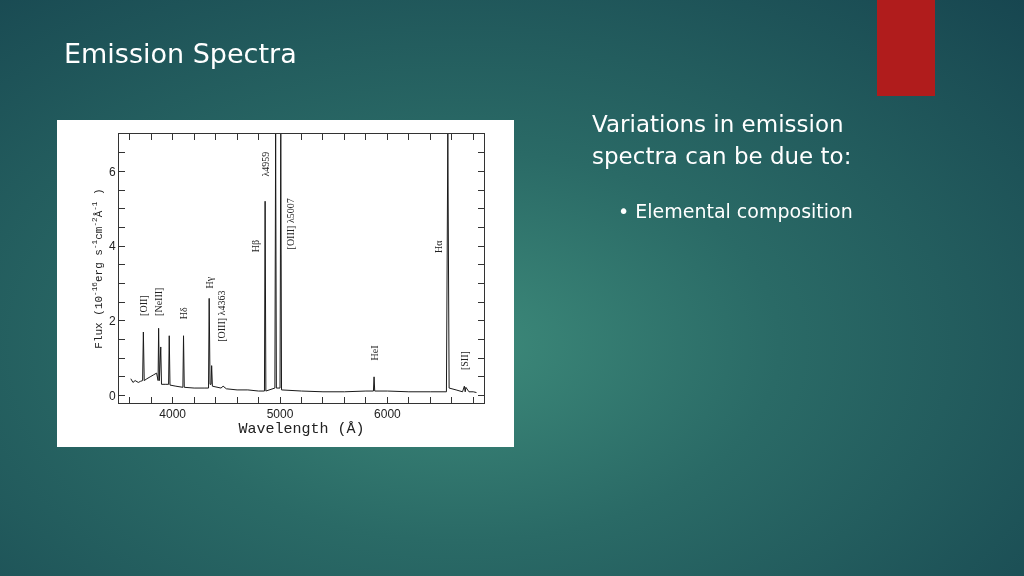 This screenshot has height=576, width=1024. Describe the element at coordinates (291, 224) in the screenshot. I see `annotation: [OIII] λ5007` at that location.